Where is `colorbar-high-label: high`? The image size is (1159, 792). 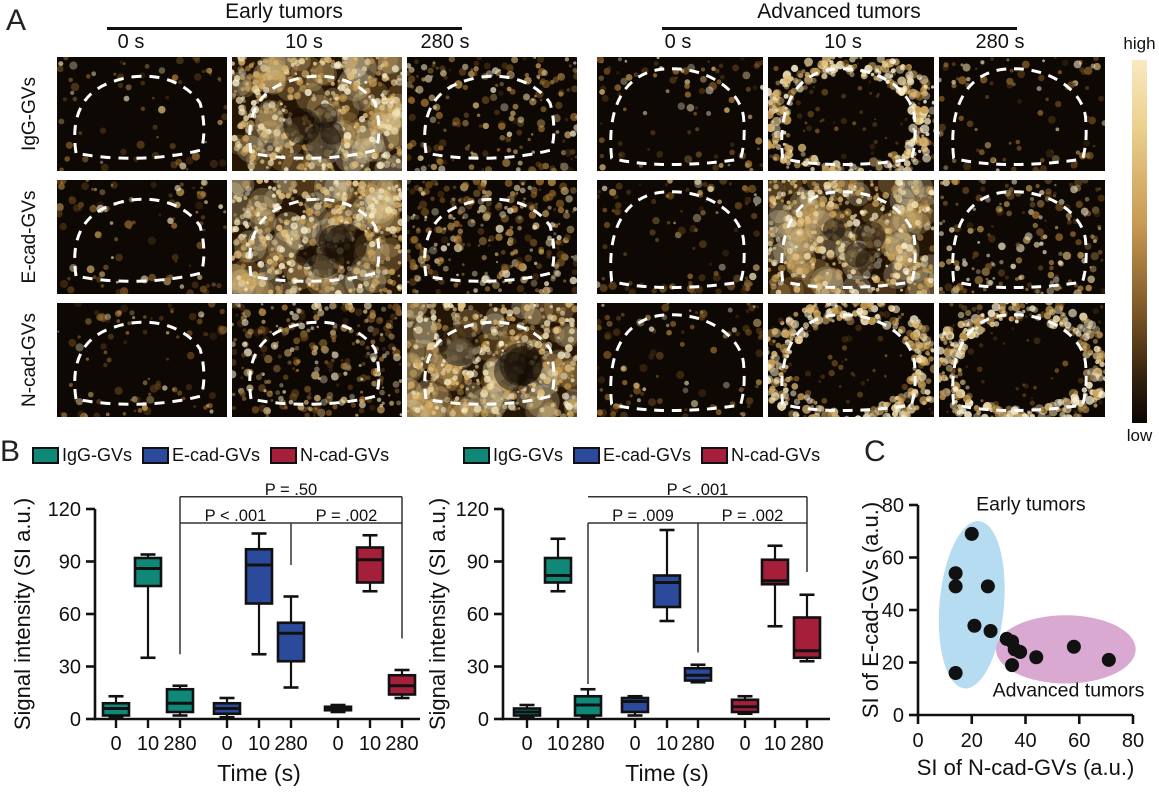 colorbar-high-label: high is located at coordinates (1139, 43).